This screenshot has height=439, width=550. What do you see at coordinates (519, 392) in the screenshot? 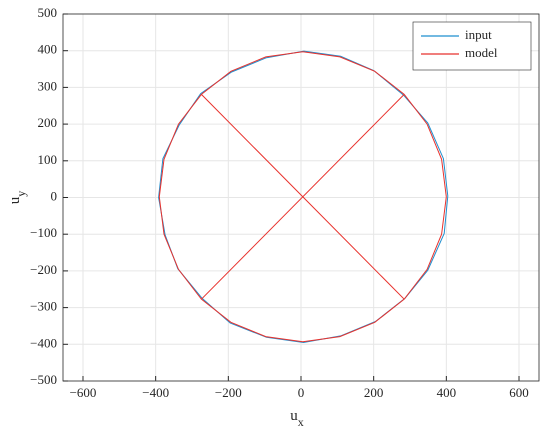
I see `x-tick-label: 600` at bounding box center [519, 392].